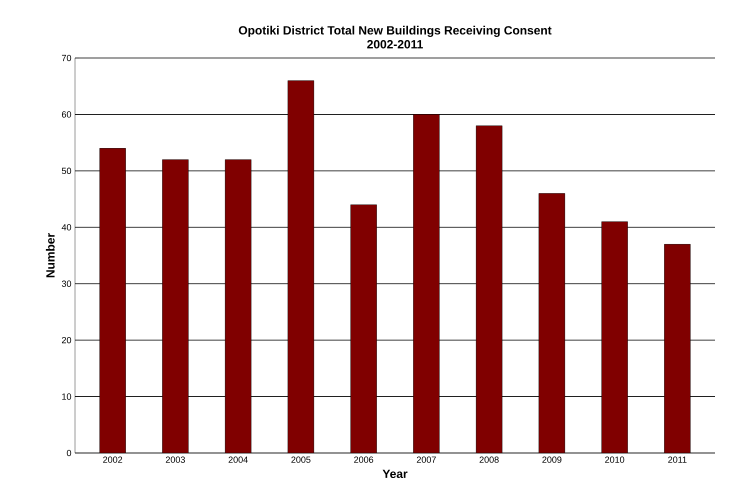 The height and width of the screenshot is (495, 744). Describe the element at coordinates (67, 58) in the screenshot. I see `y-tick-label: 70` at that location.